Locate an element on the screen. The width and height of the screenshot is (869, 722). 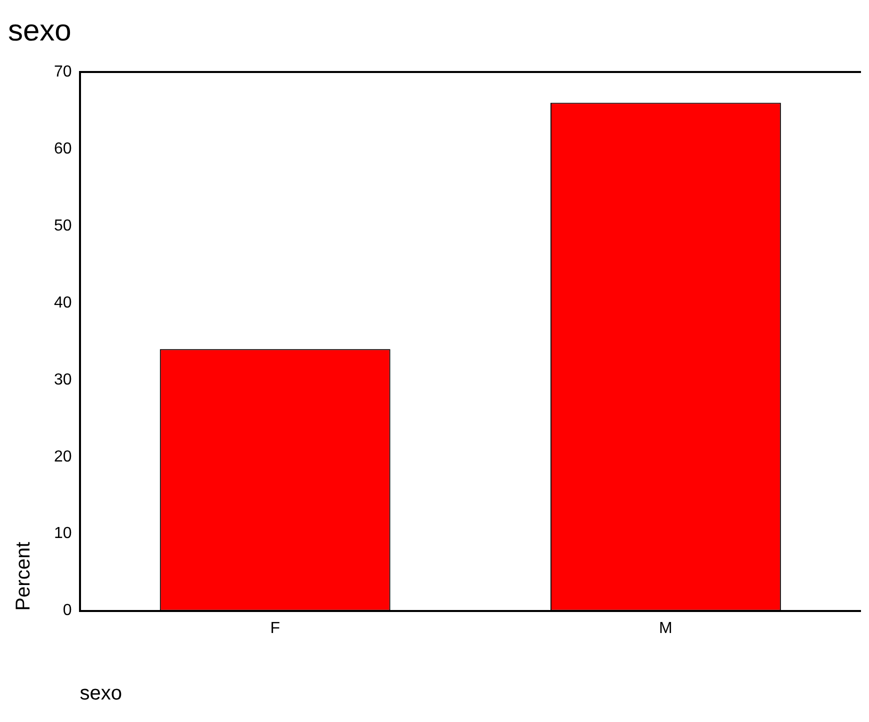
y-tick-label: 50 is located at coordinates (63, 225).